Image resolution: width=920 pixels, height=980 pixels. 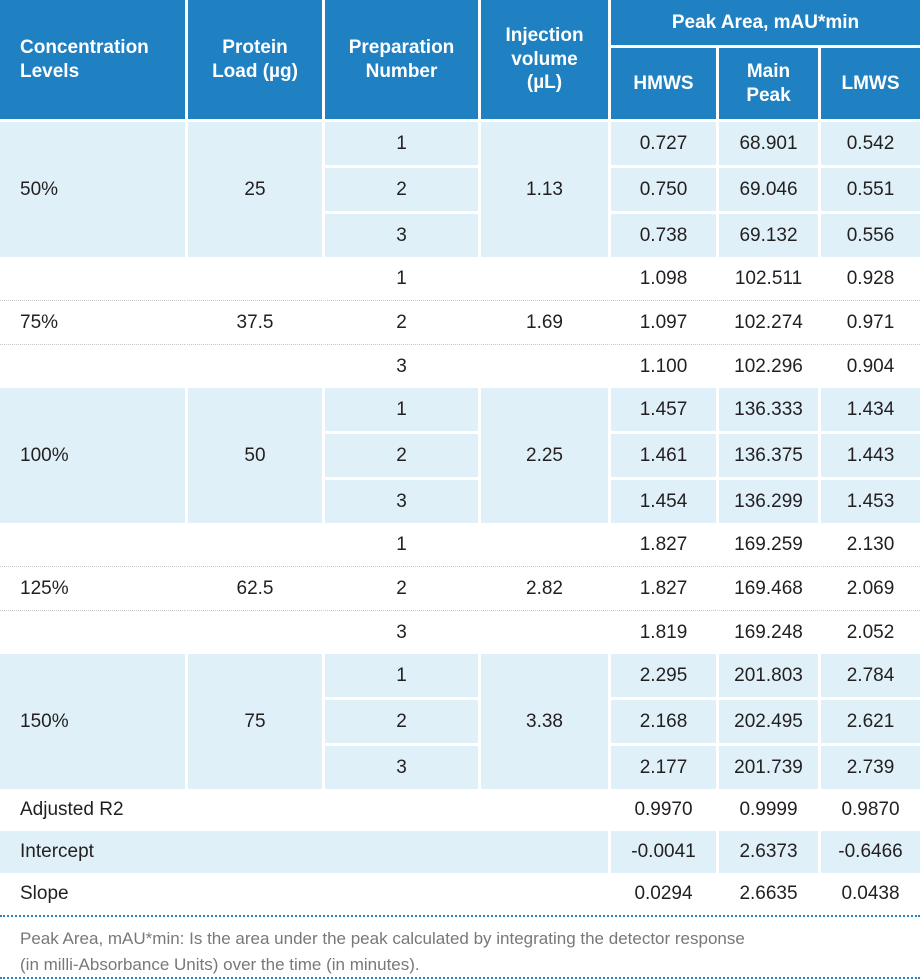 What do you see at coordinates (869, 366) in the screenshot?
I see `cell-lmws: 0.904` at bounding box center [869, 366].